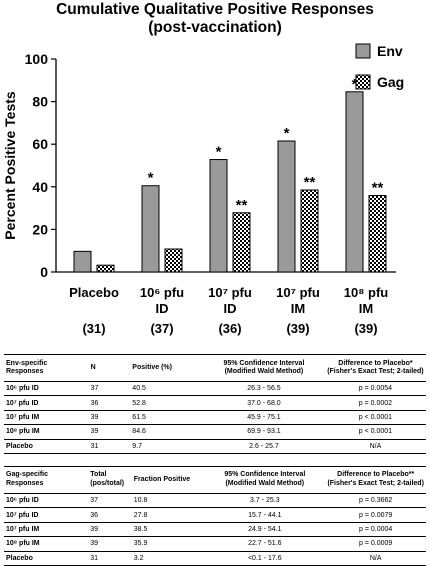 The width and height of the screenshot is (430, 566). I want to click on gag-group-name: 10⁷ pfu IM, so click(46, 530).